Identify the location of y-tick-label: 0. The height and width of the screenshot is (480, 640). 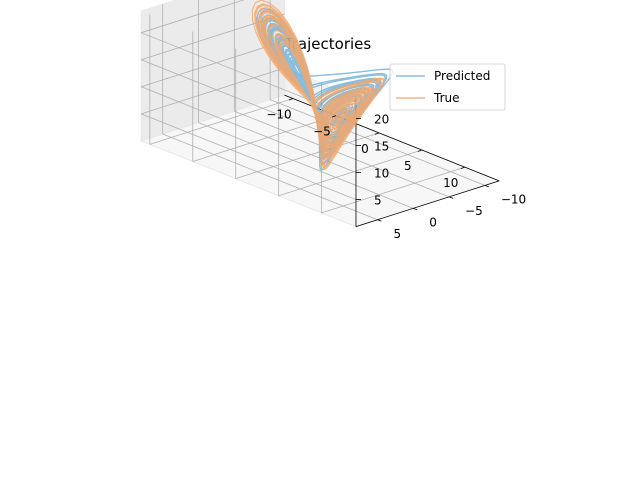
(433, 222).